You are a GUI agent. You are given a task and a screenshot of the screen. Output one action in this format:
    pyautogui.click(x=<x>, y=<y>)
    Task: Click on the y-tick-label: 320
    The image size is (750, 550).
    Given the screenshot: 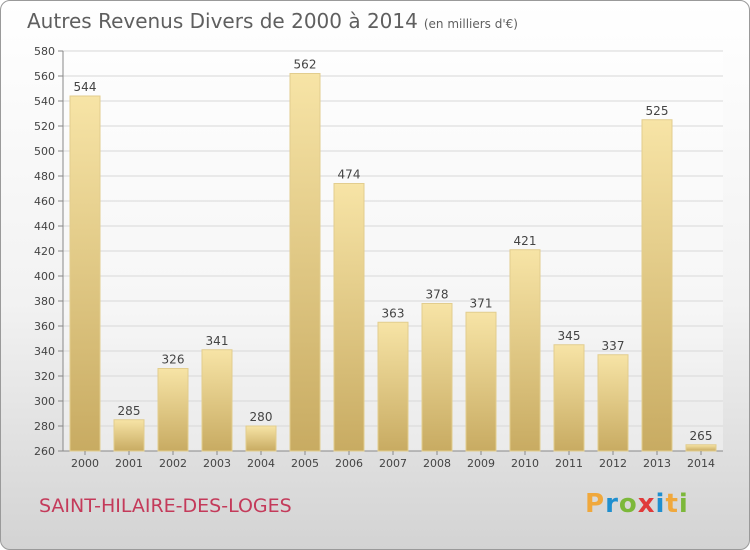 What is the action you would take?
    pyautogui.click(x=44, y=376)
    